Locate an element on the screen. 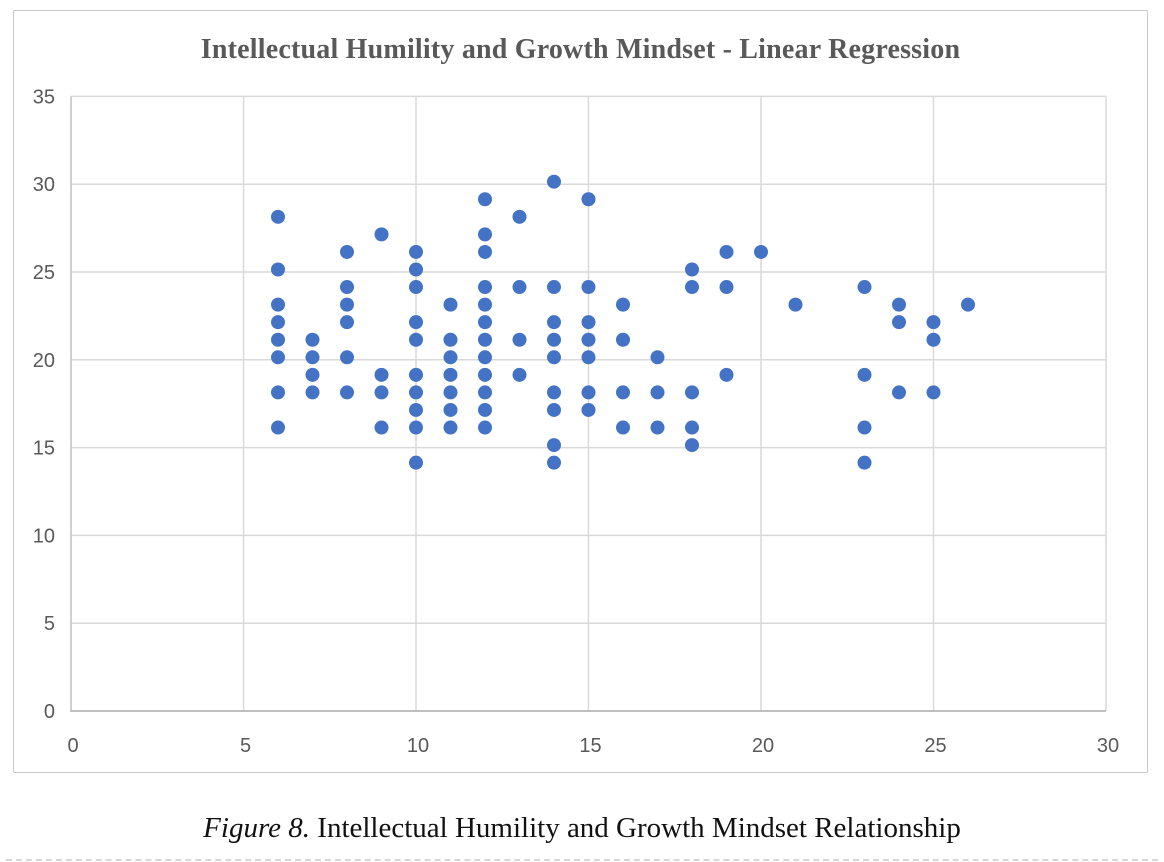  y-axis-tick-label: 5 is located at coordinates (49, 624).